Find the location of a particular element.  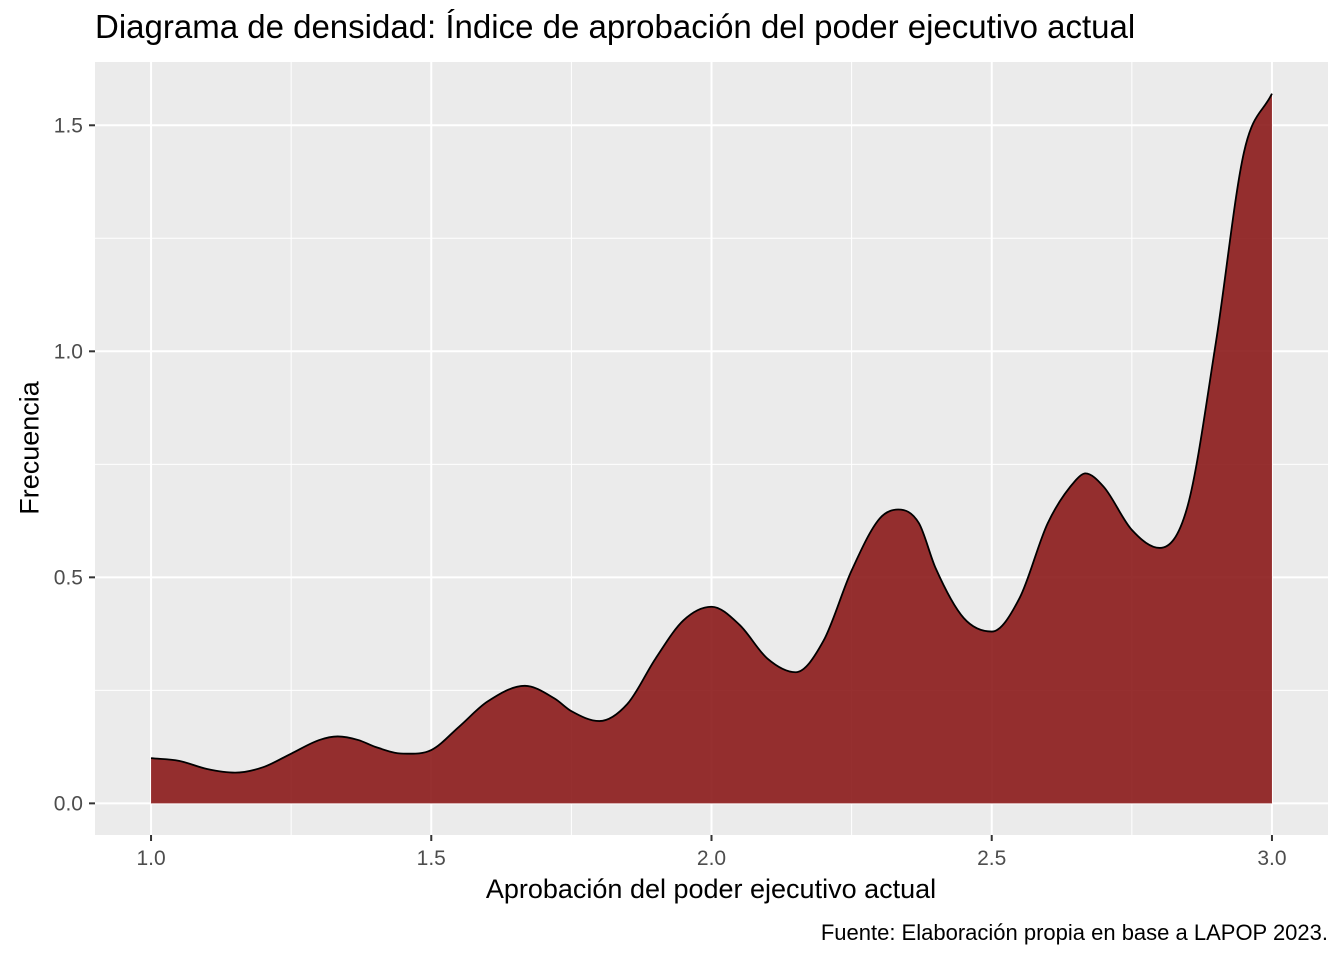

x-axis-label: Aprobación del poder ejecutivo actual is located at coordinates (711, 889).